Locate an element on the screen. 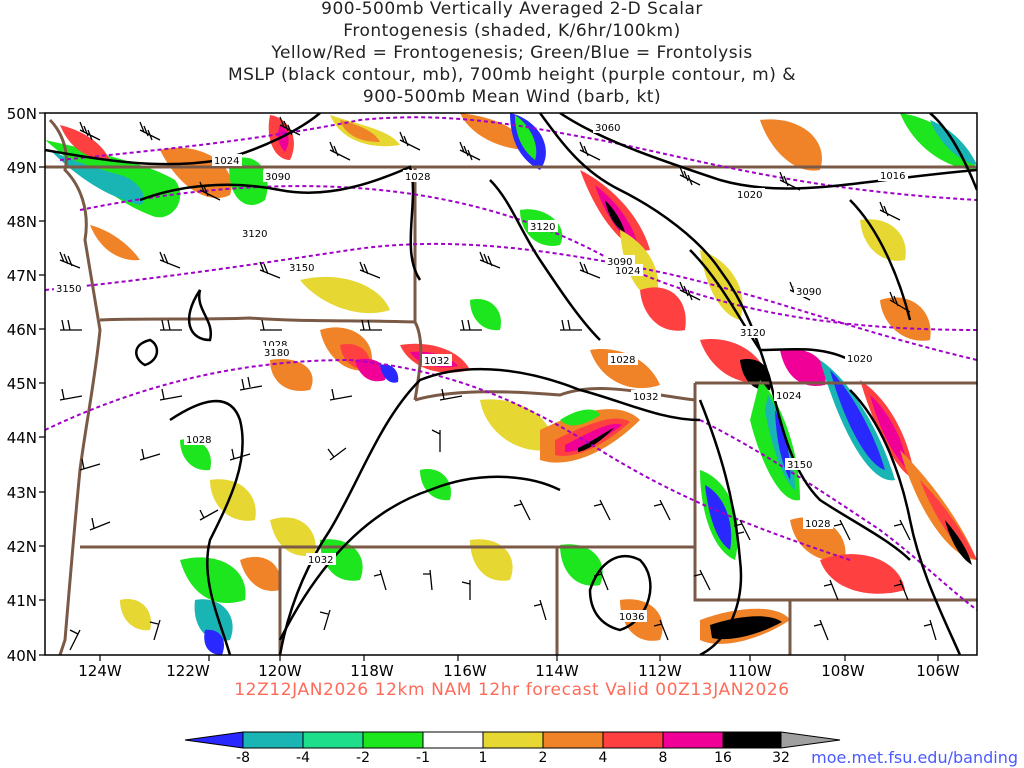 The image size is (1024, 768). lat-label: 46N is located at coordinates (22, 330).